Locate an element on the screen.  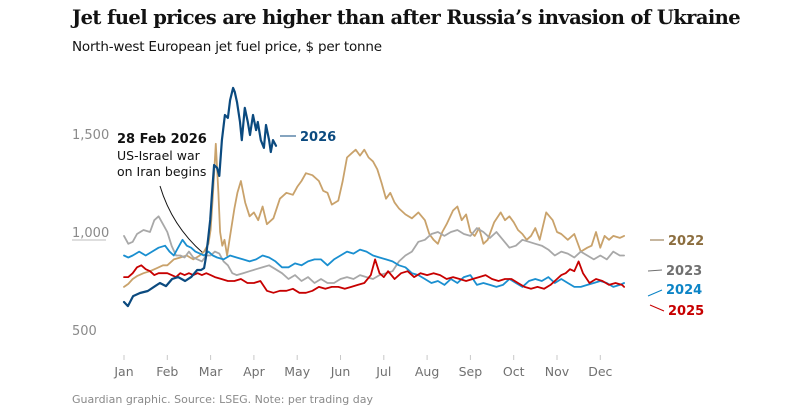
series-label-2022: 2022 is located at coordinates (686, 241).